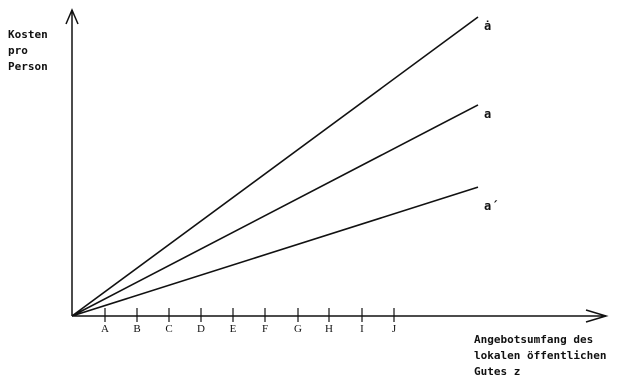  What do you see at coordinates (298, 329) in the screenshot?
I see `x-tick-label: G` at bounding box center [298, 329].